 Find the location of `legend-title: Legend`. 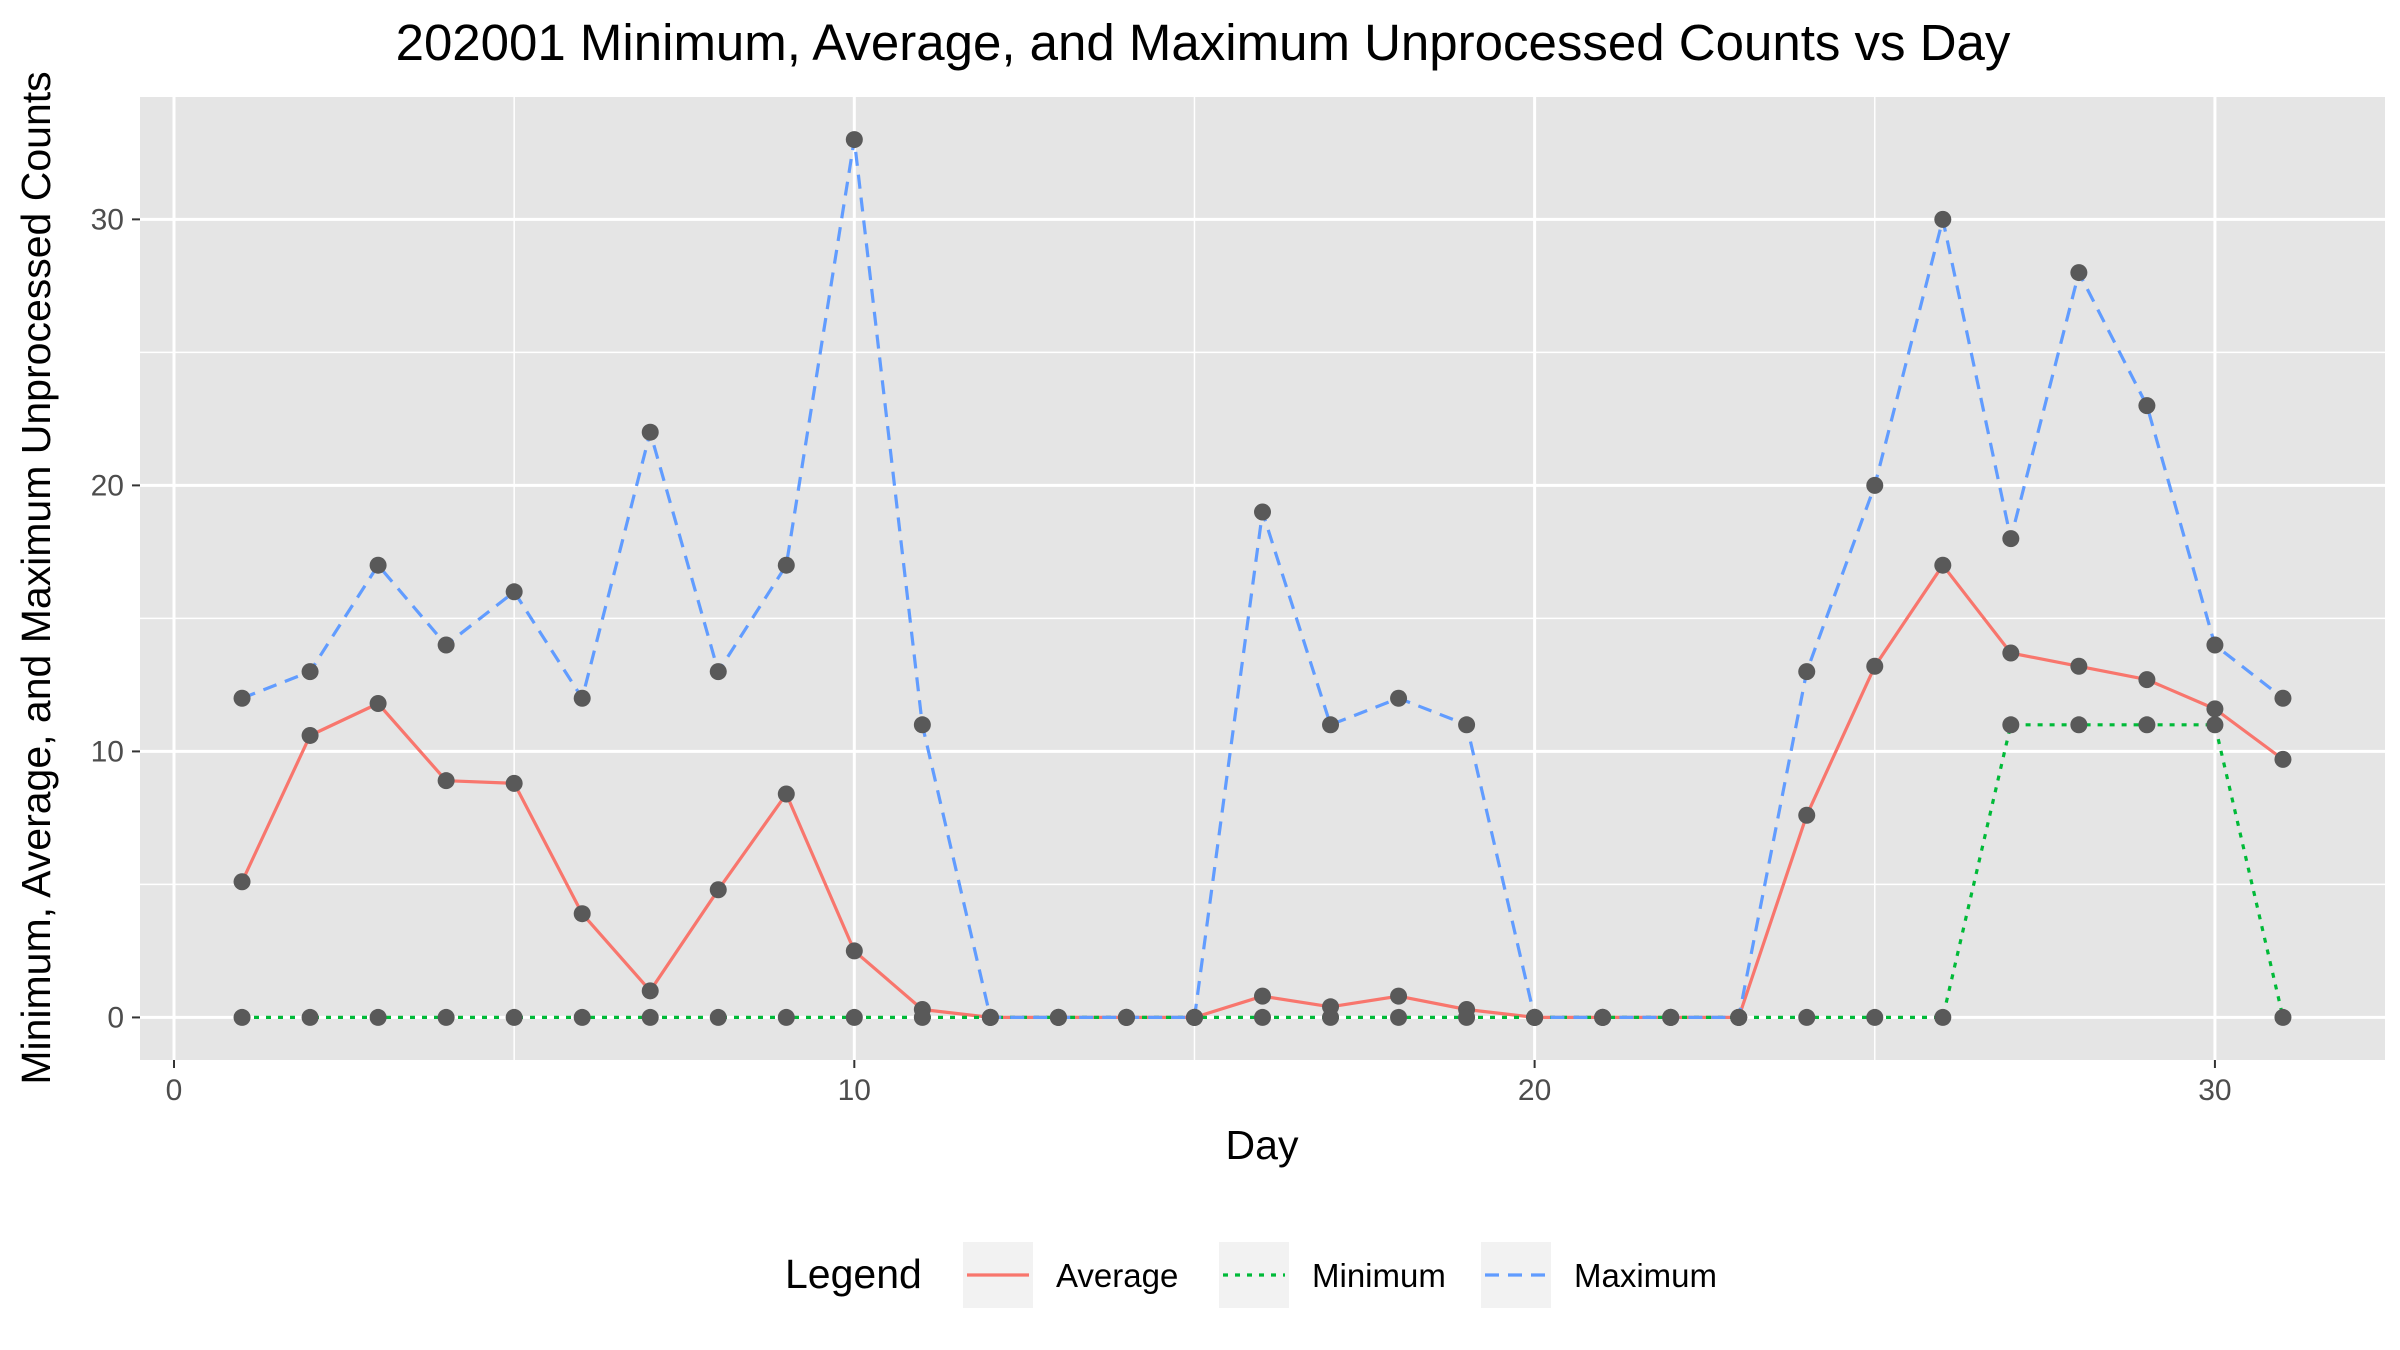

legend-title: Legend is located at coordinates (853, 1274).